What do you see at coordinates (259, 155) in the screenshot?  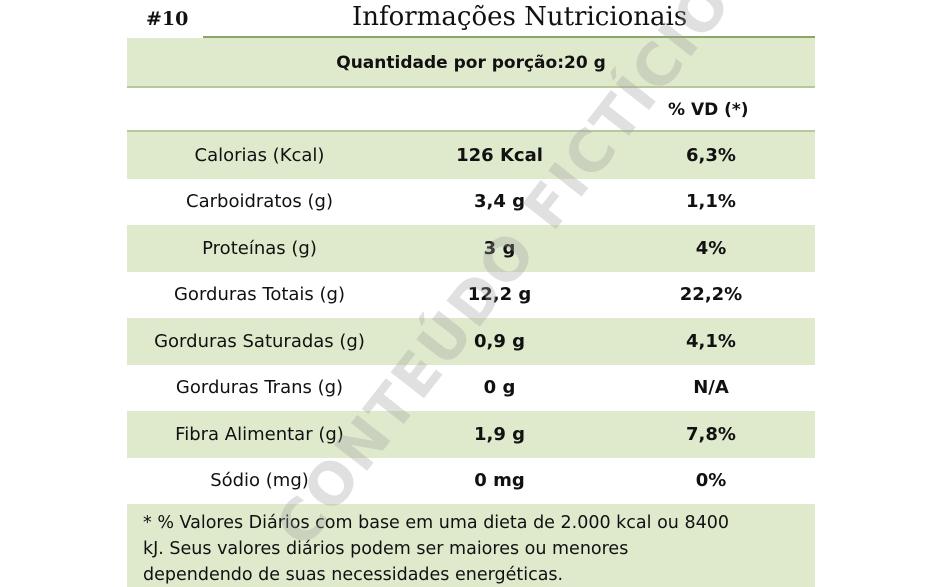 I see `nutrient-name: Calorias (Kcal)` at bounding box center [259, 155].